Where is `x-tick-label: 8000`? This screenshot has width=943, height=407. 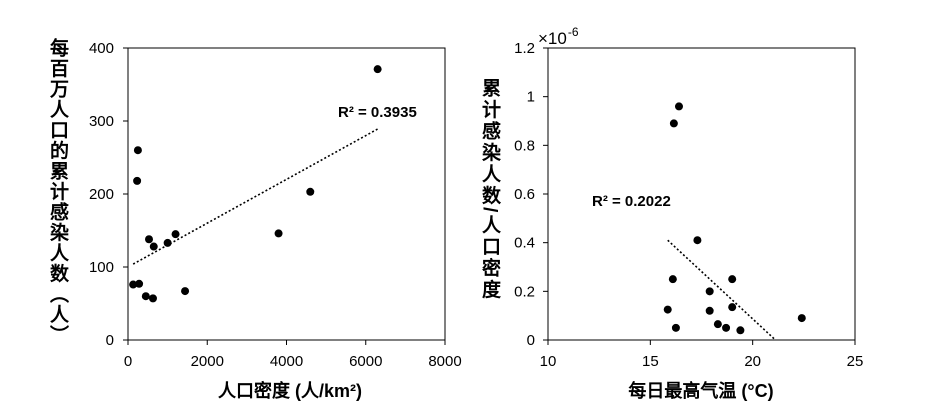
x-tick-label: 8000 is located at coordinates (444, 361).